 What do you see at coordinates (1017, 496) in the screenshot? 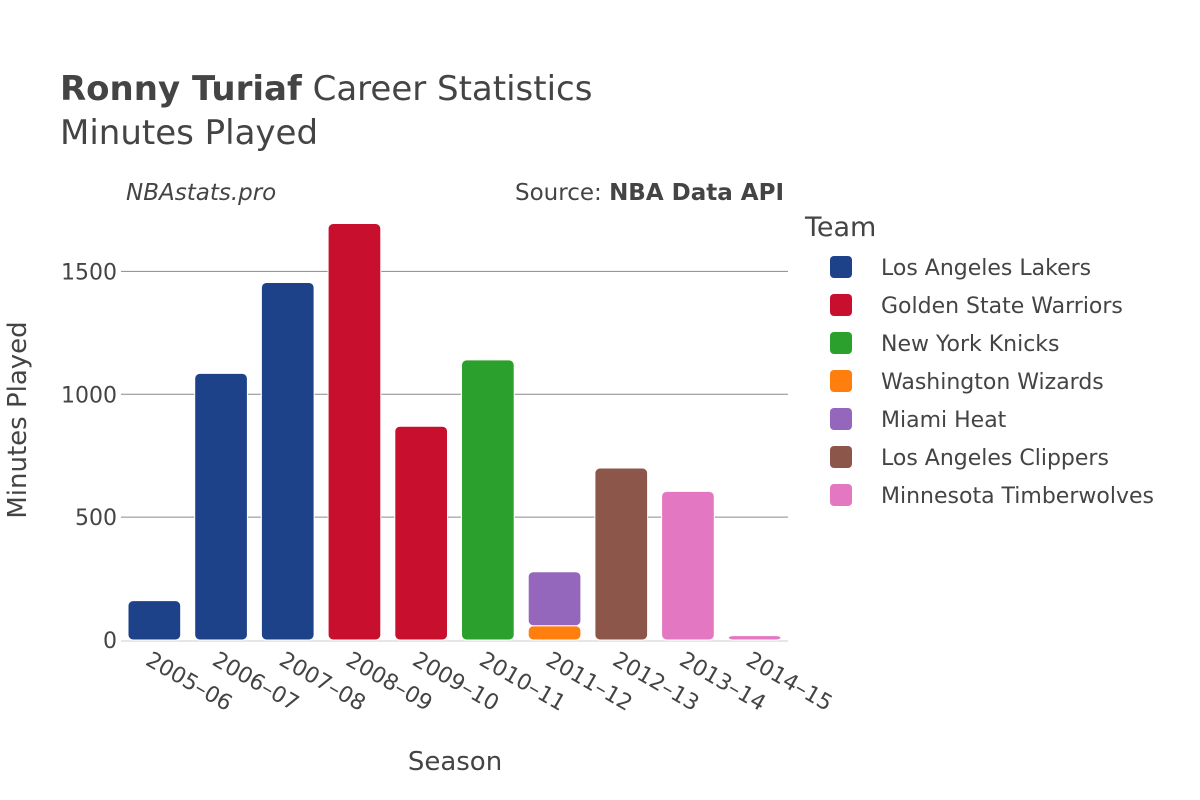
I see `legend-item-label: Minnesota Timberwolves` at bounding box center [1017, 496].